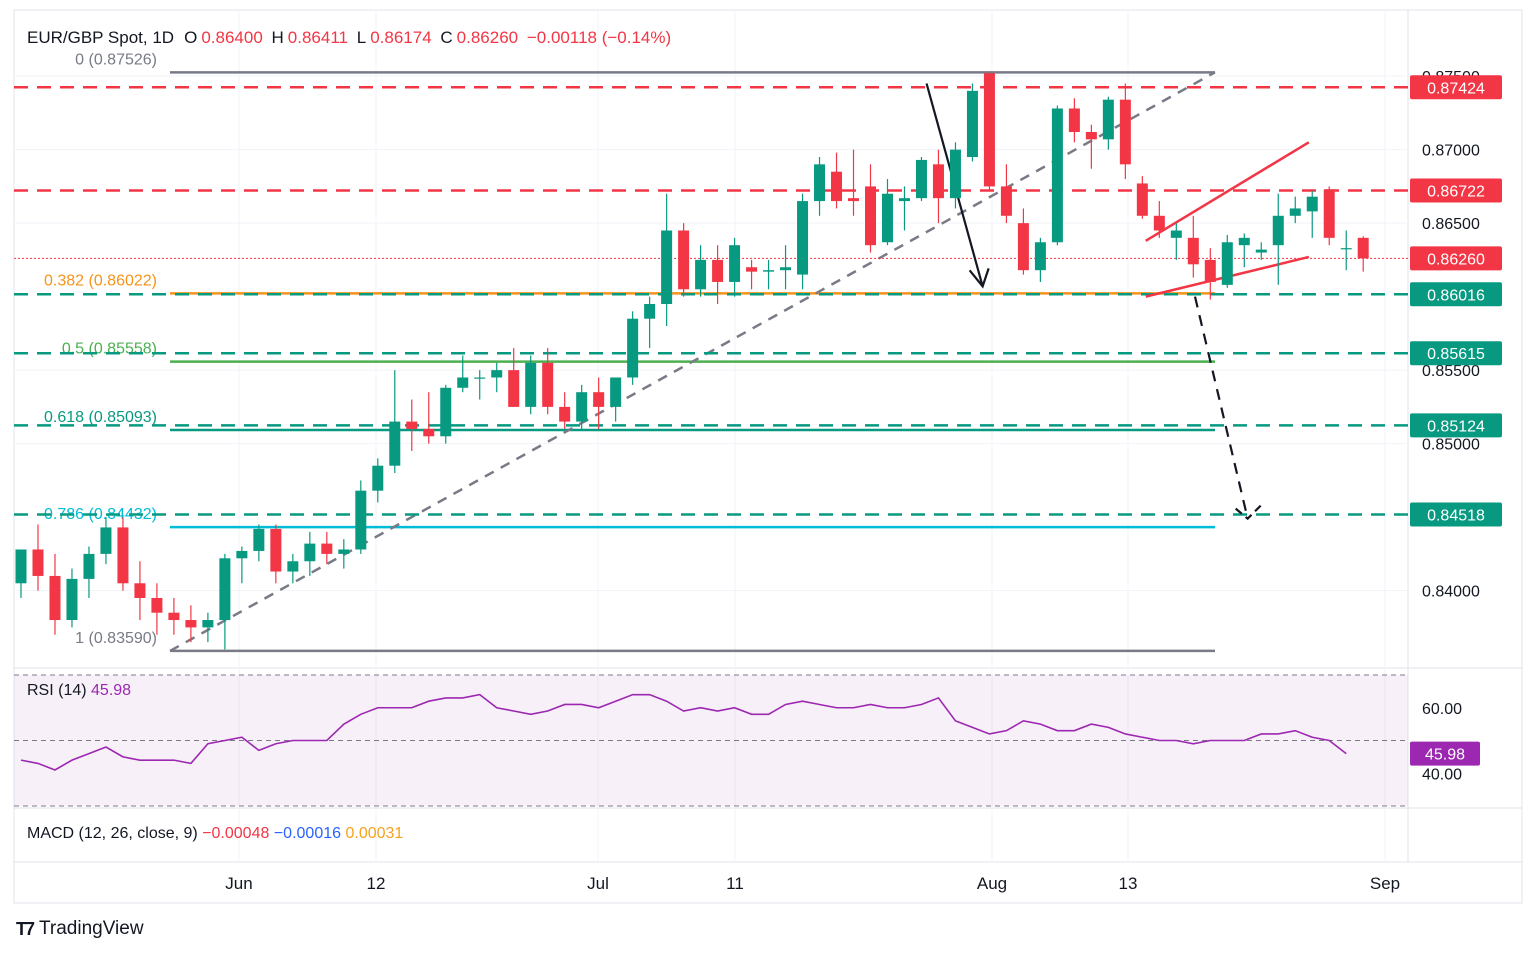 This screenshot has width=1536, height=955. Describe the element at coordinates (361, 37) in the screenshot. I see `low-label: L` at that location.